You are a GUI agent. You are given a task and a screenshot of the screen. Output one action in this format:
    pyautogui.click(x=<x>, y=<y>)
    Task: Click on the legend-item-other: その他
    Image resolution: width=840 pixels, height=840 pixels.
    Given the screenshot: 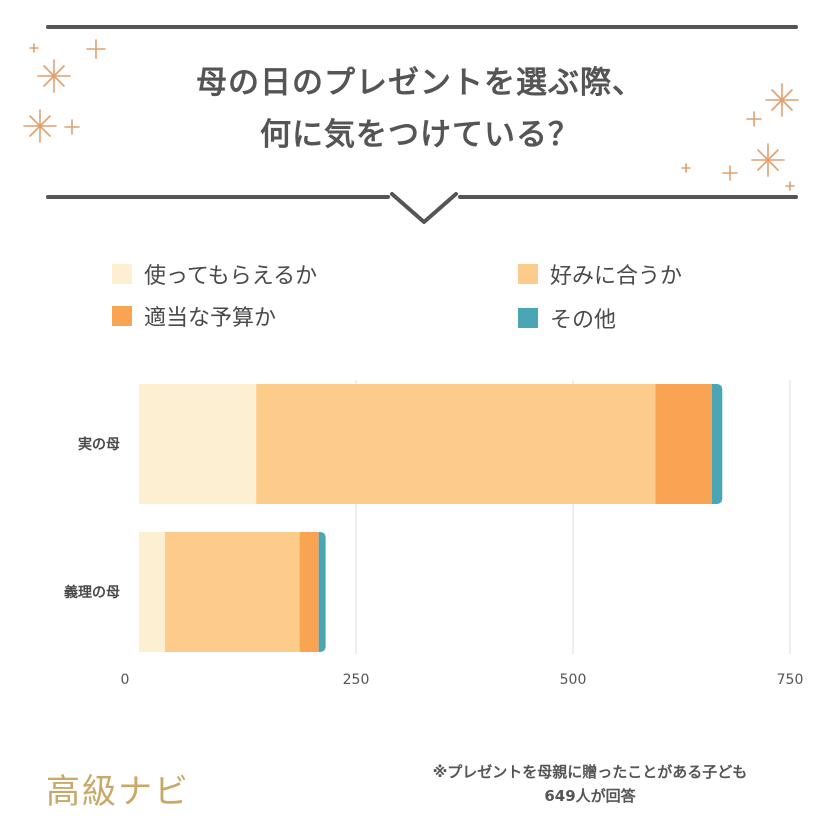 What is the action you would take?
    pyautogui.click(x=567, y=318)
    